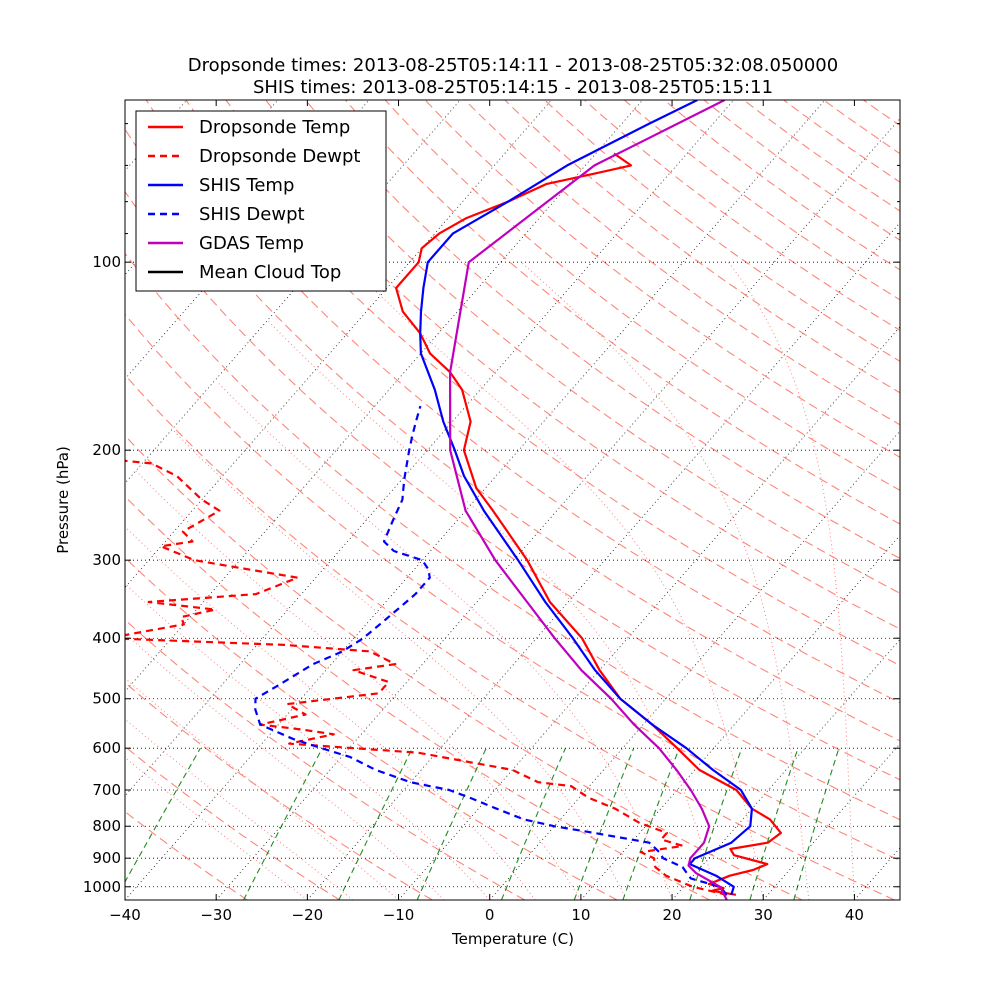 The height and width of the screenshot is (1000, 1000). I want to click on y-tick-label: 1000, so click(102, 887).